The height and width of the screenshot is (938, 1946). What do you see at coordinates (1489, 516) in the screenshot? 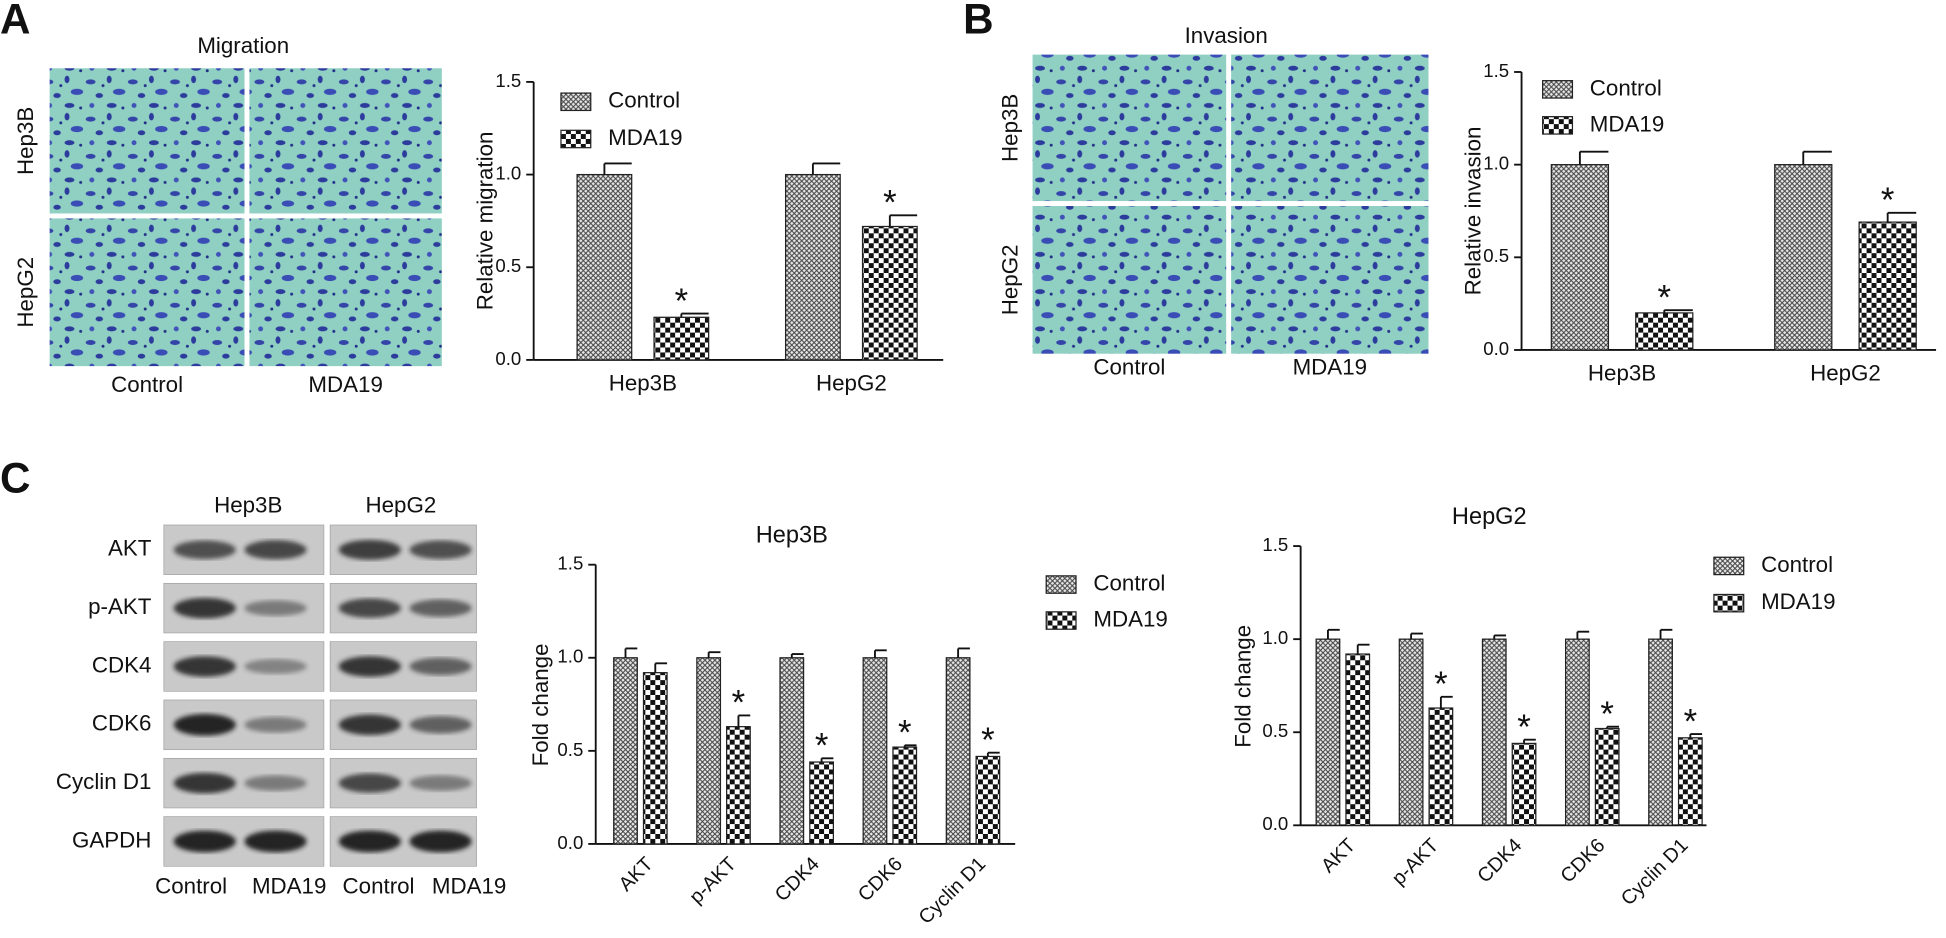
I see `chart-title: HepG2` at bounding box center [1489, 516].